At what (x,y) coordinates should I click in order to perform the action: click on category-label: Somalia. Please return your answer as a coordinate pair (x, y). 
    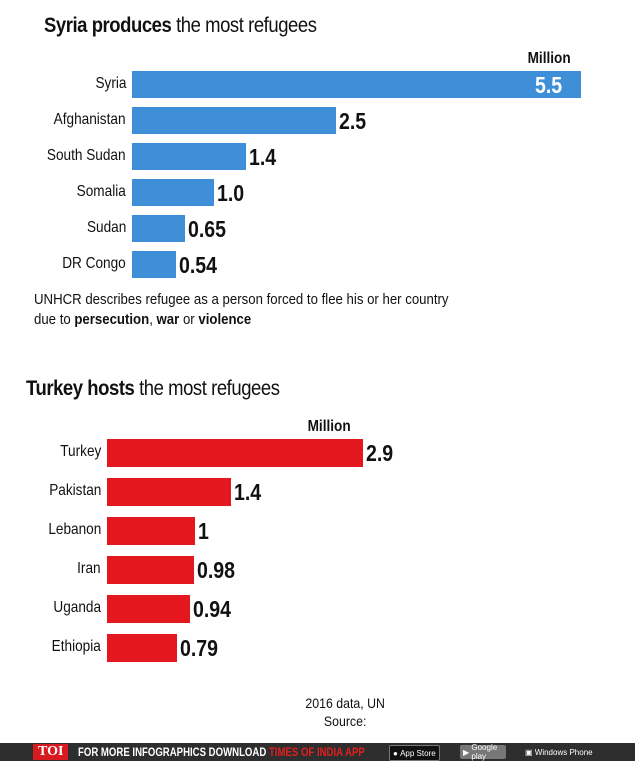
    Looking at the image, I should click on (101, 191).